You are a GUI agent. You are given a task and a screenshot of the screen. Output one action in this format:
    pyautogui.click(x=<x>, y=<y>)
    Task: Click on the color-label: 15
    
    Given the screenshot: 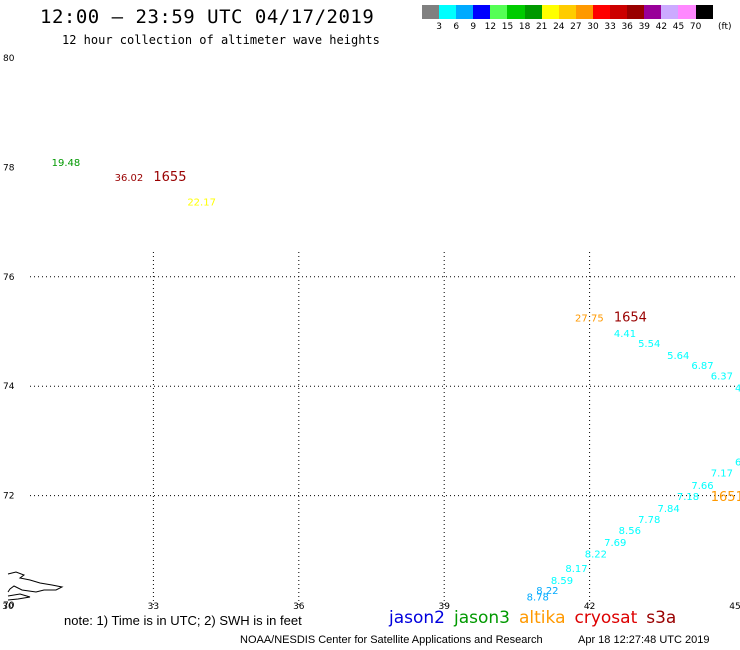 What is the action you would take?
    pyautogui.click(x=507, y=27)
    